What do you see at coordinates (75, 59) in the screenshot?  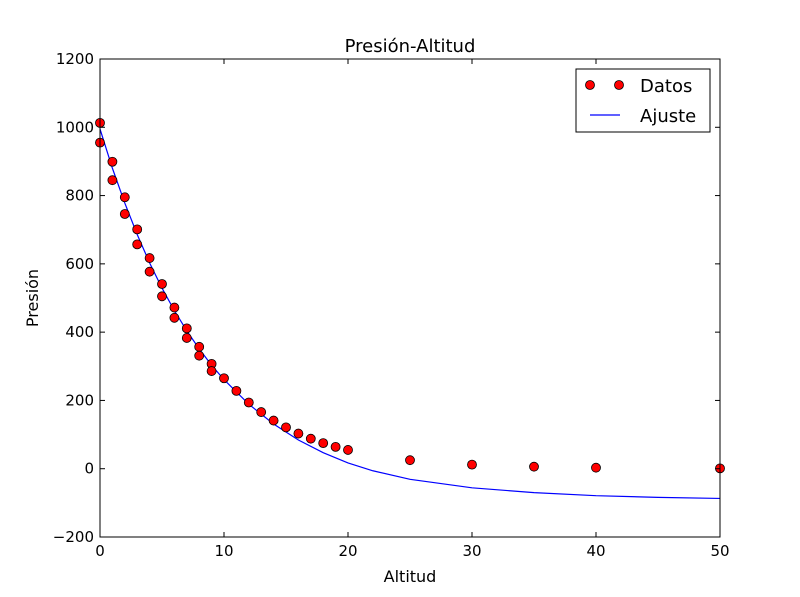 I see `y-tick-label: 1200` at bounding box center [75, 59].